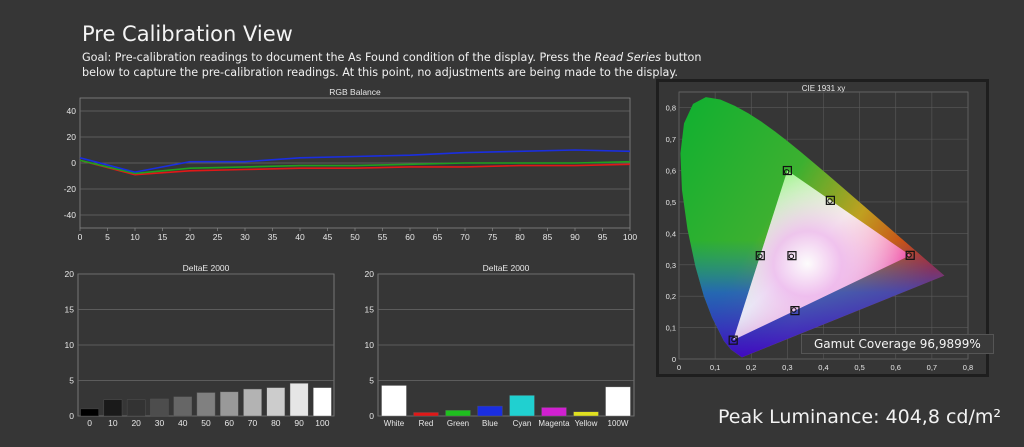 The image size is (1024, 447). Describe the element at coordinates (823, 367) in the screenshot. I see `x-tick-label: 0,4` at that location.